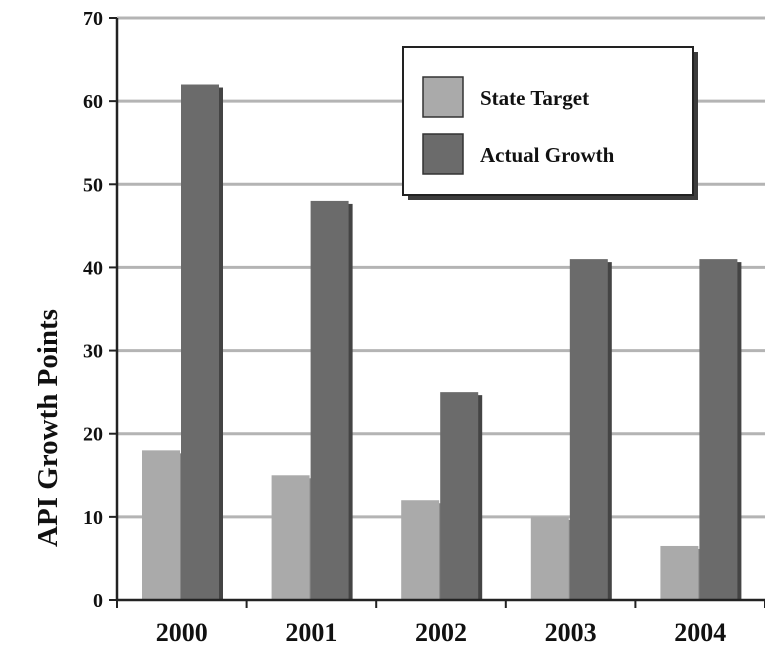  I want to click on x-tick-label: 2004, so click(700, 631).